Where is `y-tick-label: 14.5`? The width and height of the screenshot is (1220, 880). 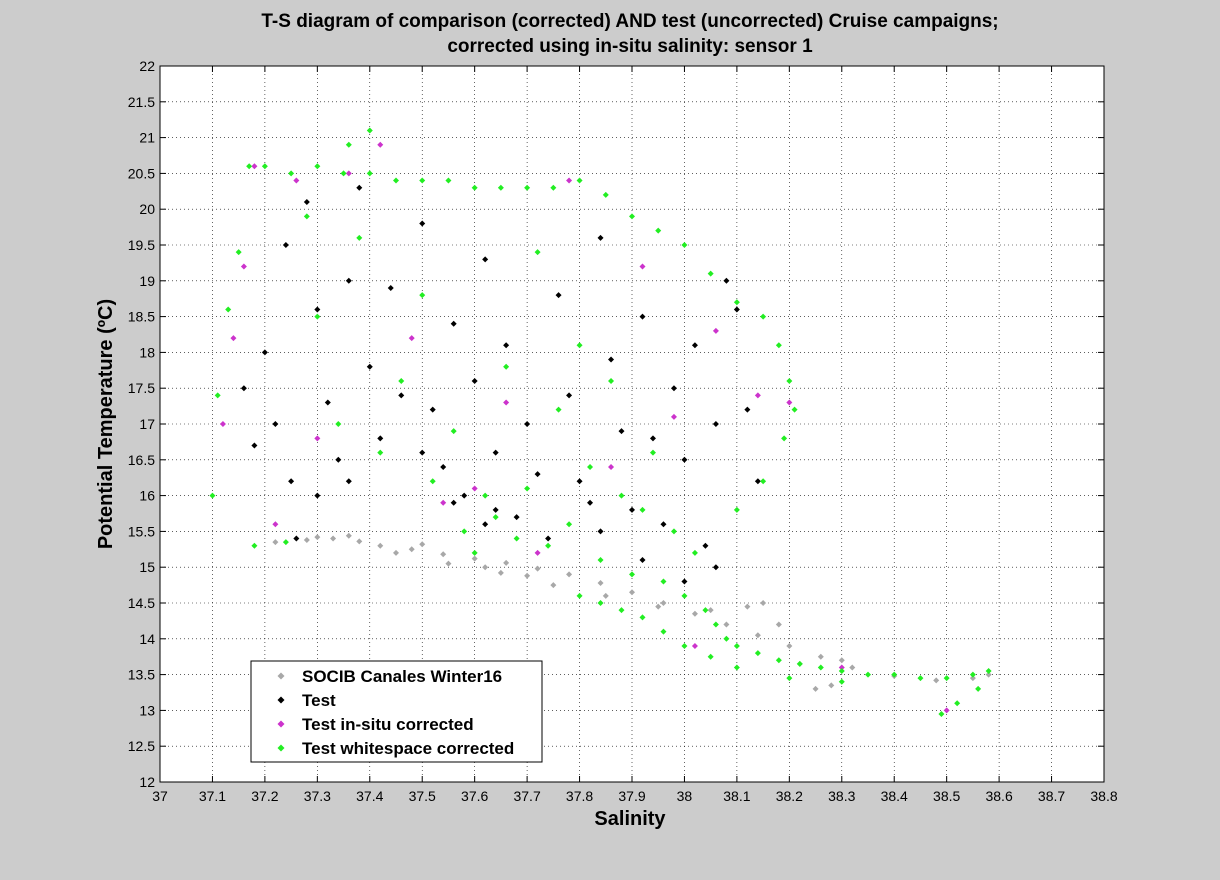 y-tick-label: 14.5 is located at coordinates (141, 603).